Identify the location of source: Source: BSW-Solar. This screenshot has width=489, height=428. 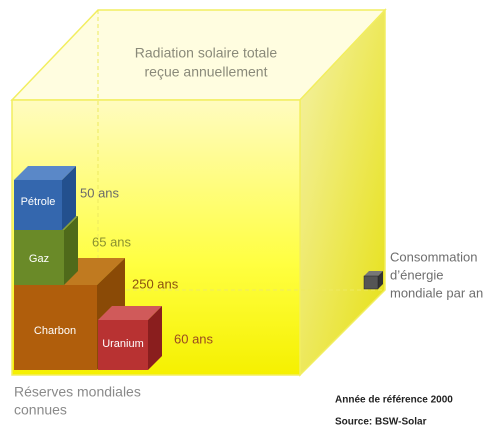
(381, 422).